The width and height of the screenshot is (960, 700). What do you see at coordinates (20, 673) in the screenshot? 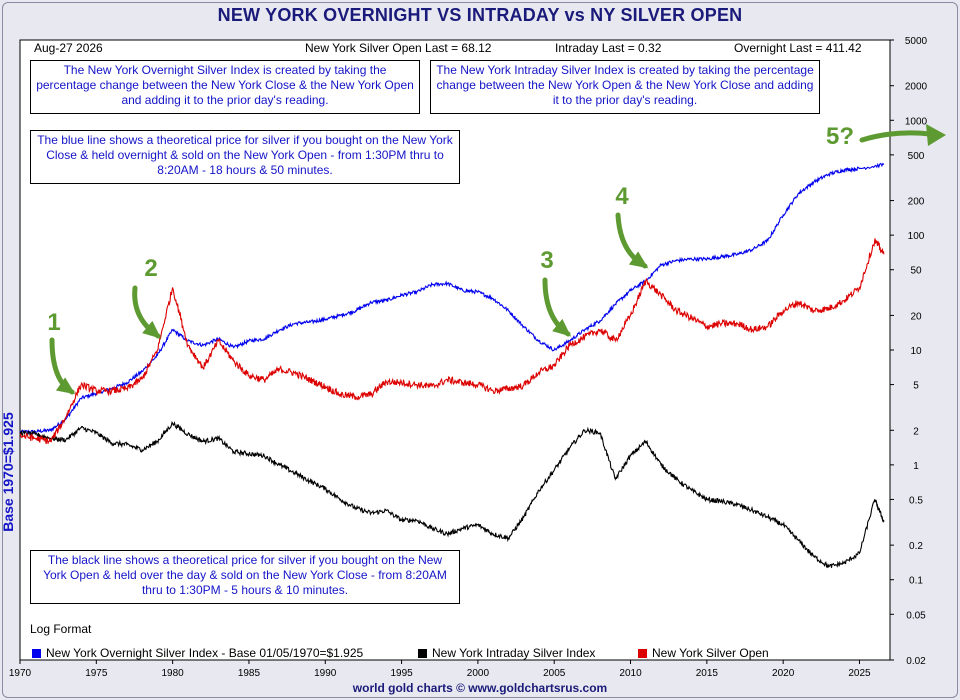
I see `x-tick-label: 1970` at bounding box center [20, 673].